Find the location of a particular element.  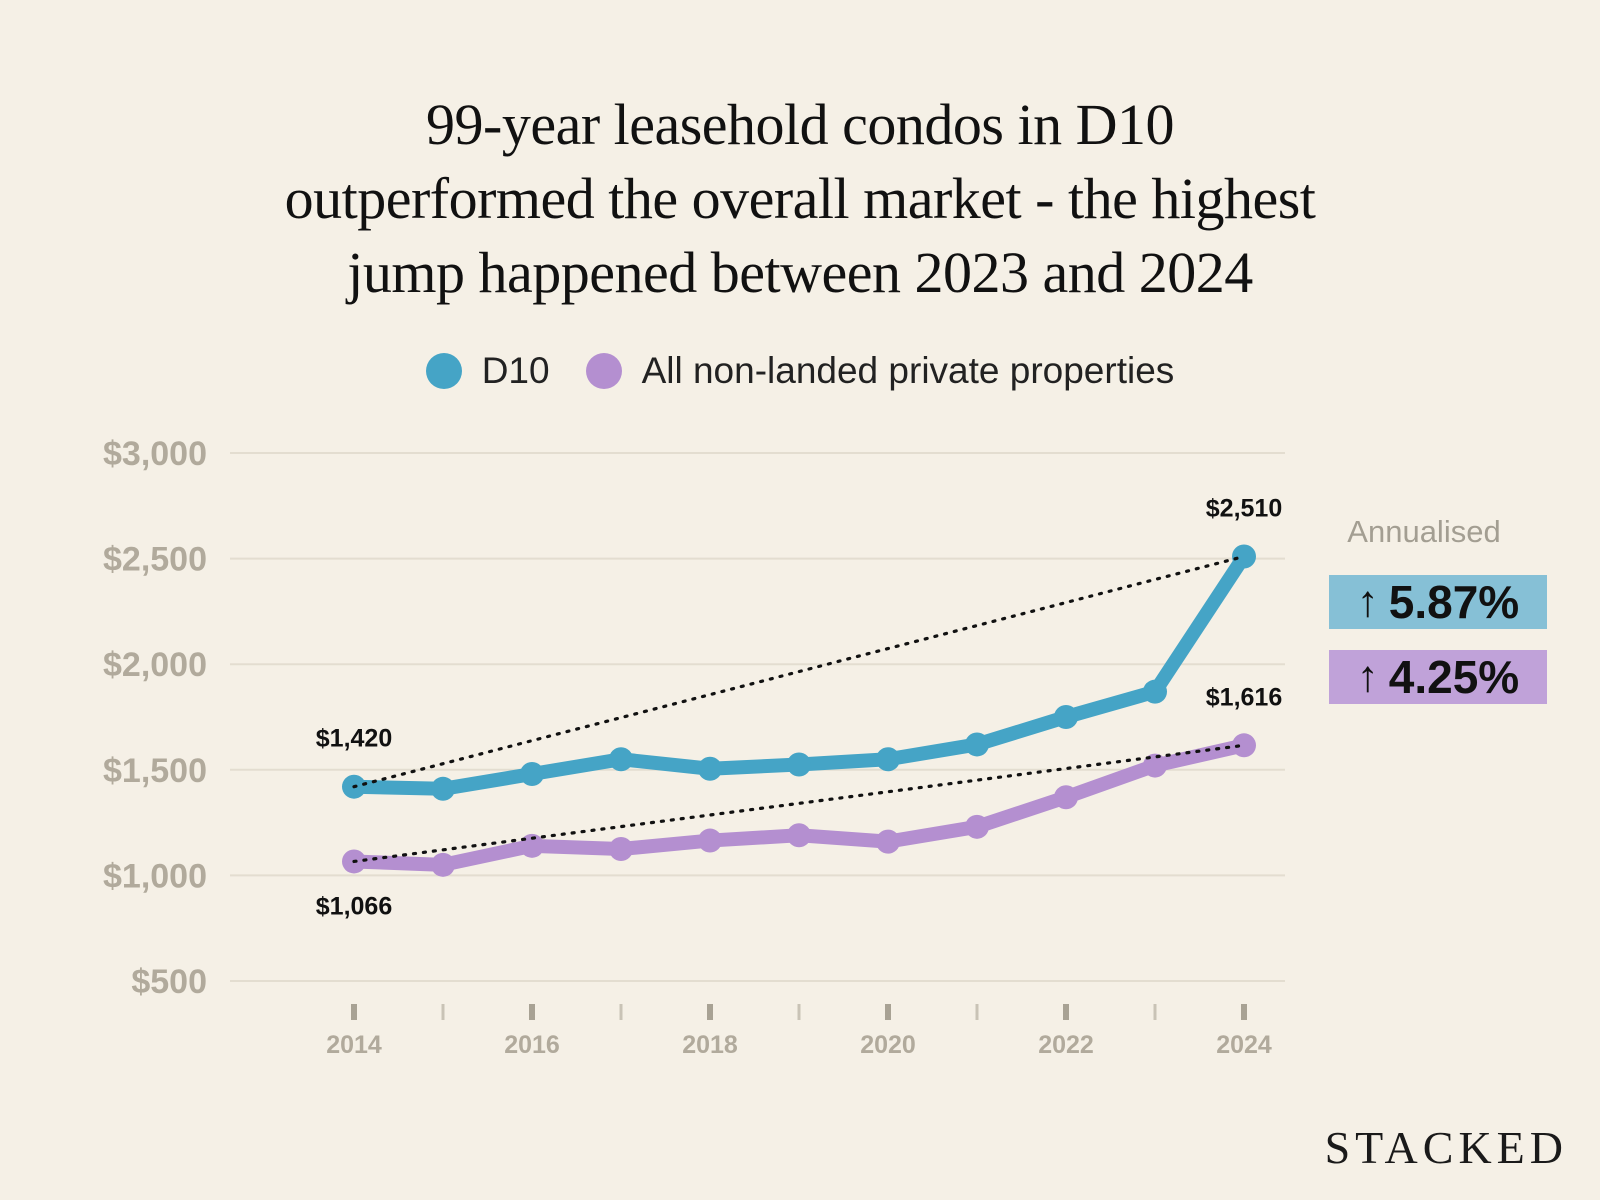

annualised-badge-all-non-landed: ↑ 4.25% is located at coordinates (1438, 677).